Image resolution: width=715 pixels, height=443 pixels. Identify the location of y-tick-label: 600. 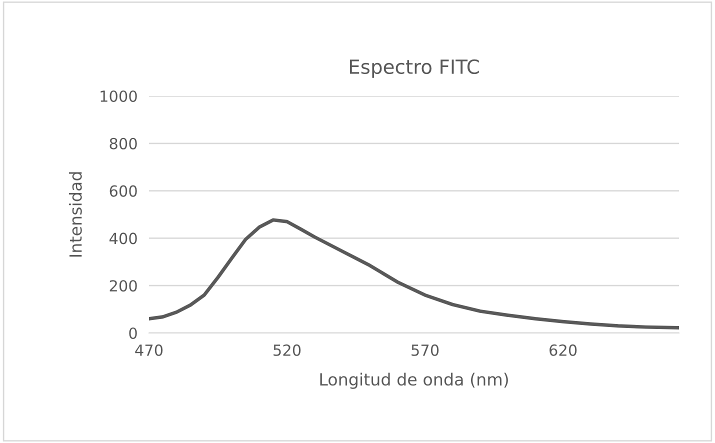
(123, 191).